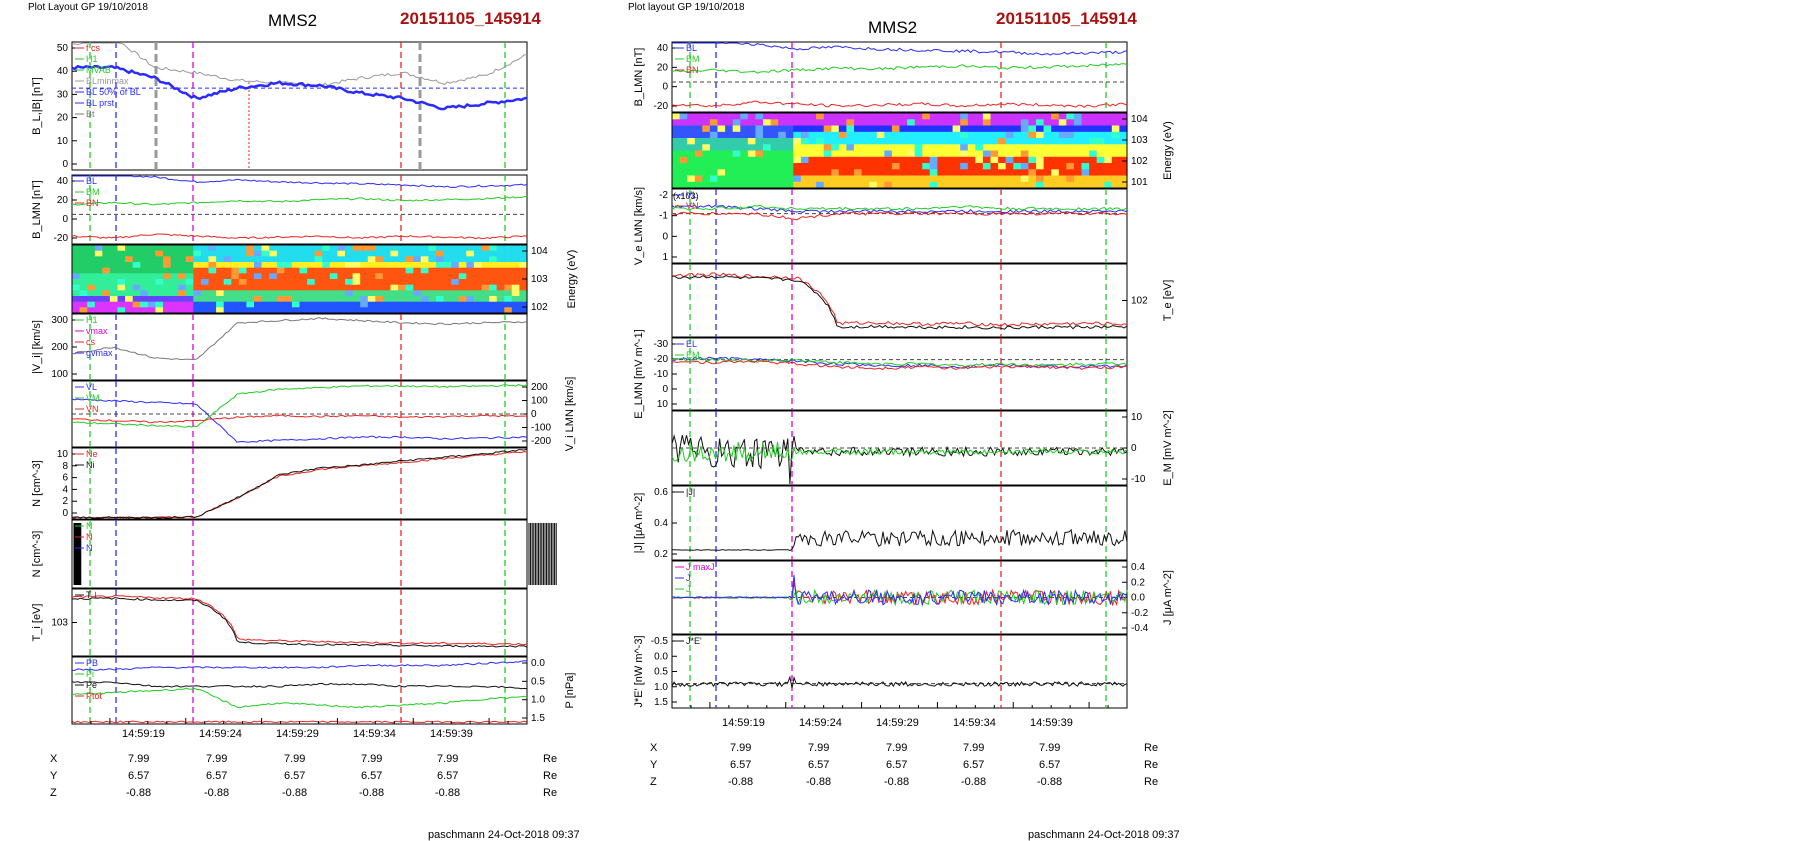  I want to click on left-ytick-label: 300, so click(59, 320).